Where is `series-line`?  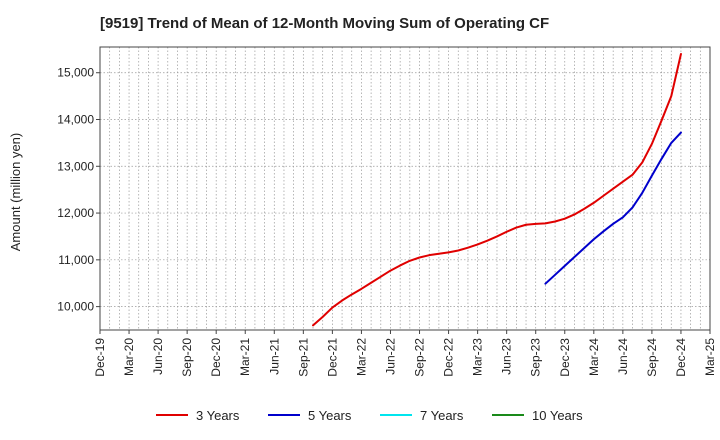 series-line is located at coordinates (613, 208).